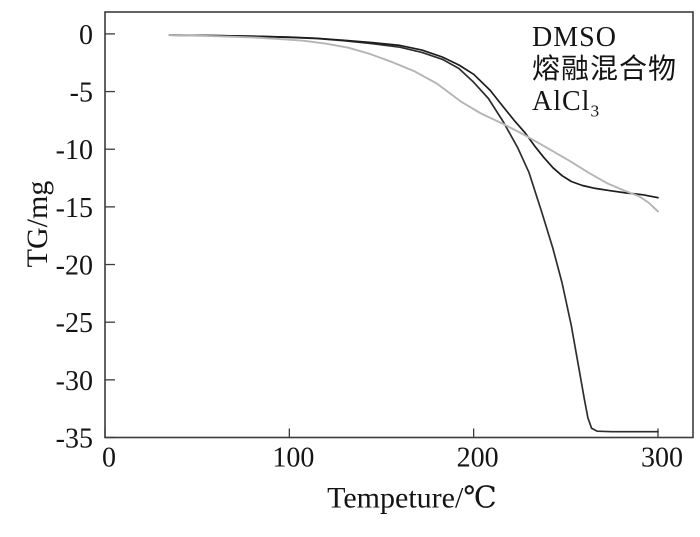 This screenshot has height=537, width=700. I want to click on y-axis-label: TG/mg, so click(37, 224).